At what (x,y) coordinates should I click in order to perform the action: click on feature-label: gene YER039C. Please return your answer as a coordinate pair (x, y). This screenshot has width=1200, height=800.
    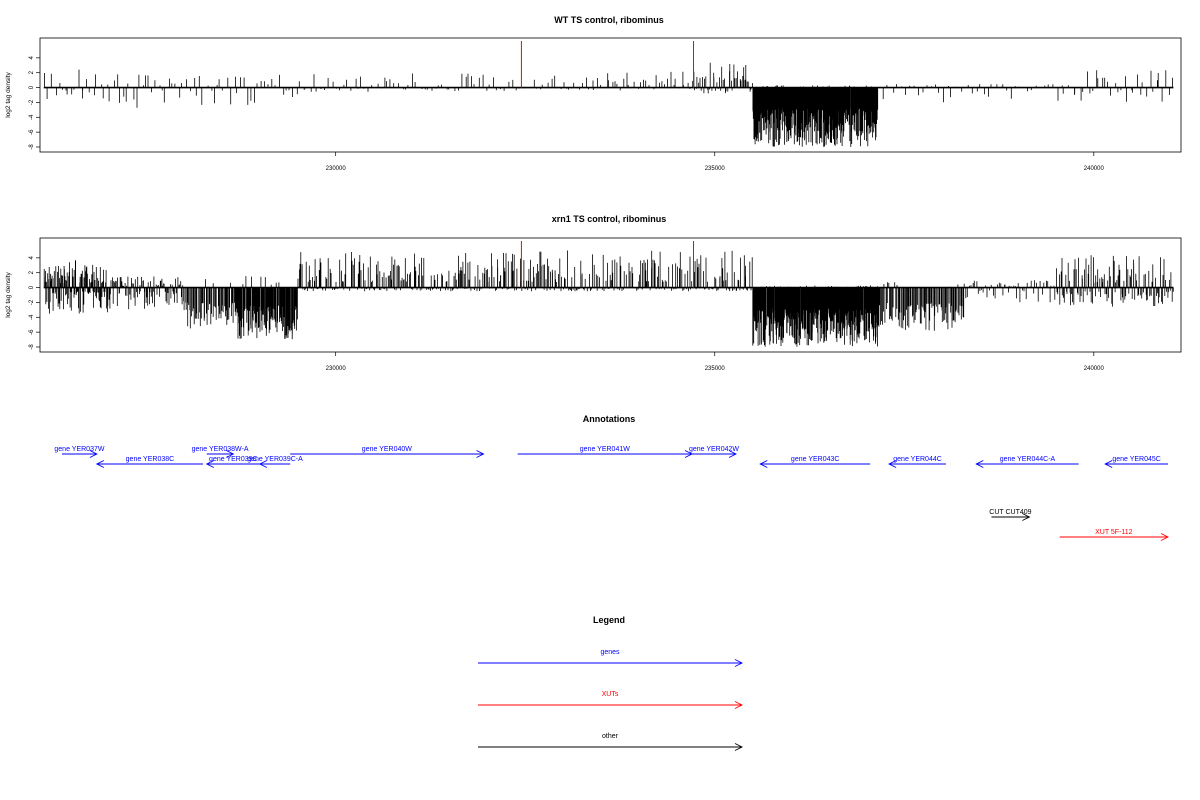
    Looking at the image, I should click on (233, 459).